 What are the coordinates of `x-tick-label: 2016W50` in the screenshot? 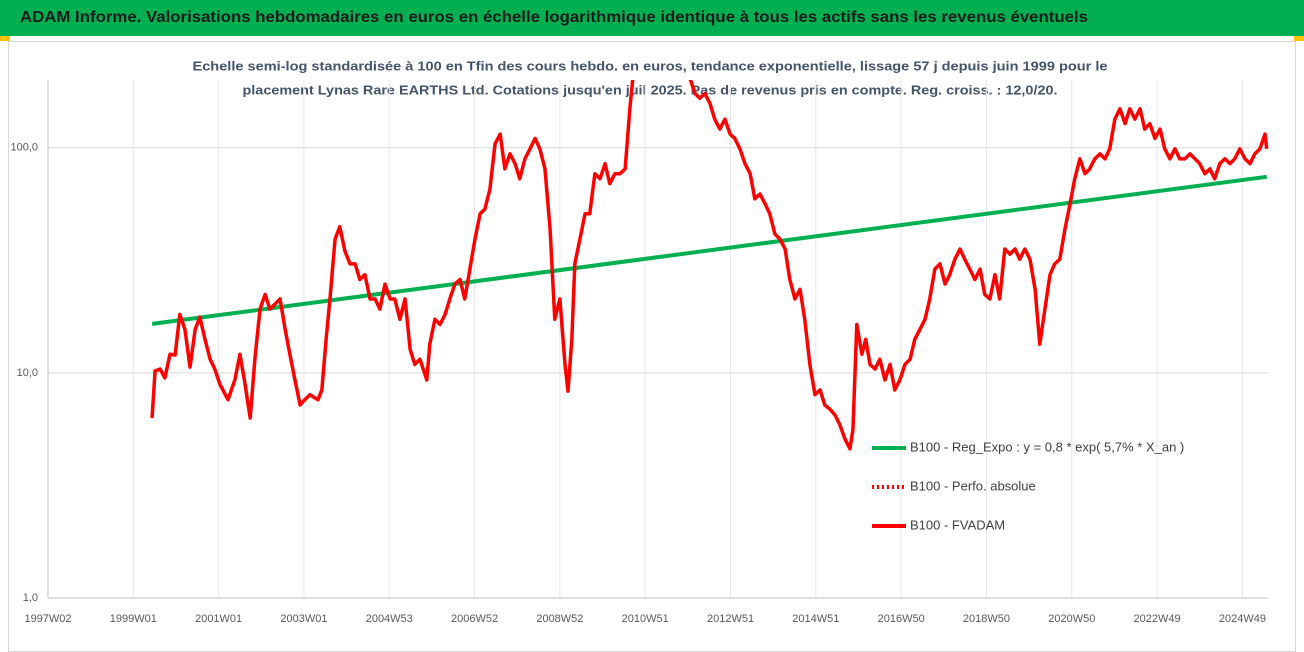 It's located at (901, 619).